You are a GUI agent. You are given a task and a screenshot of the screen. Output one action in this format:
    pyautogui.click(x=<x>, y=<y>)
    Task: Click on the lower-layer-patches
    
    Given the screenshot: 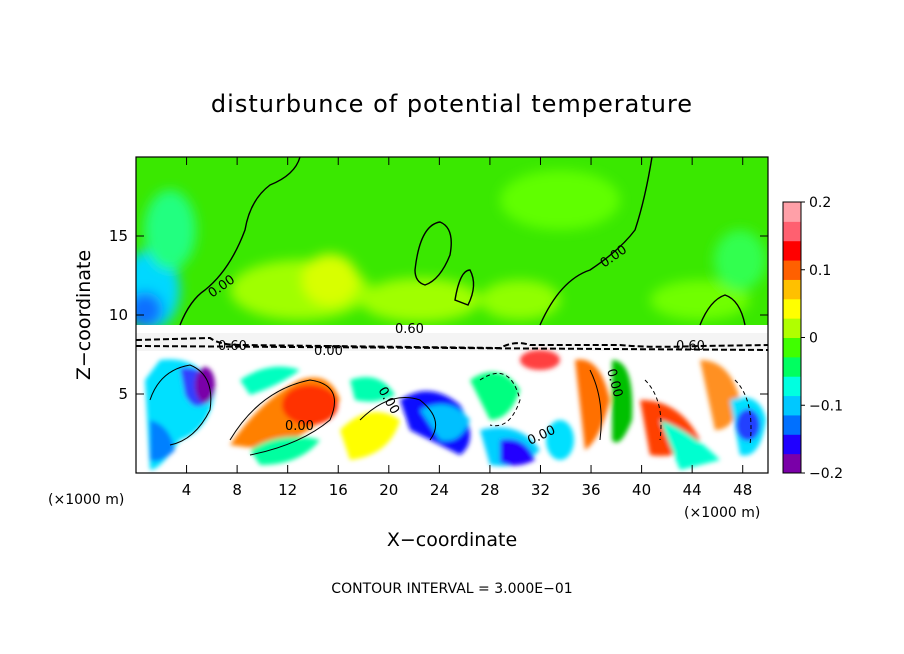 What is the action you would take?
    pyautogui.click(x=455, y=410)
    